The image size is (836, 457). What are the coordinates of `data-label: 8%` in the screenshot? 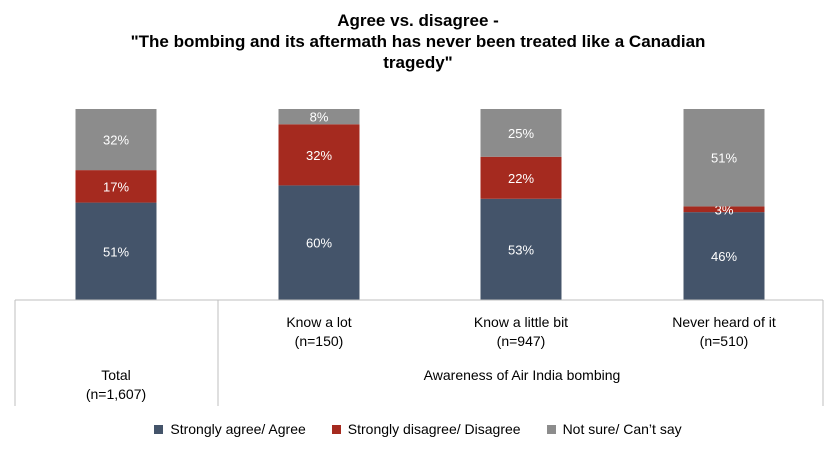 It's located at (319, 117).